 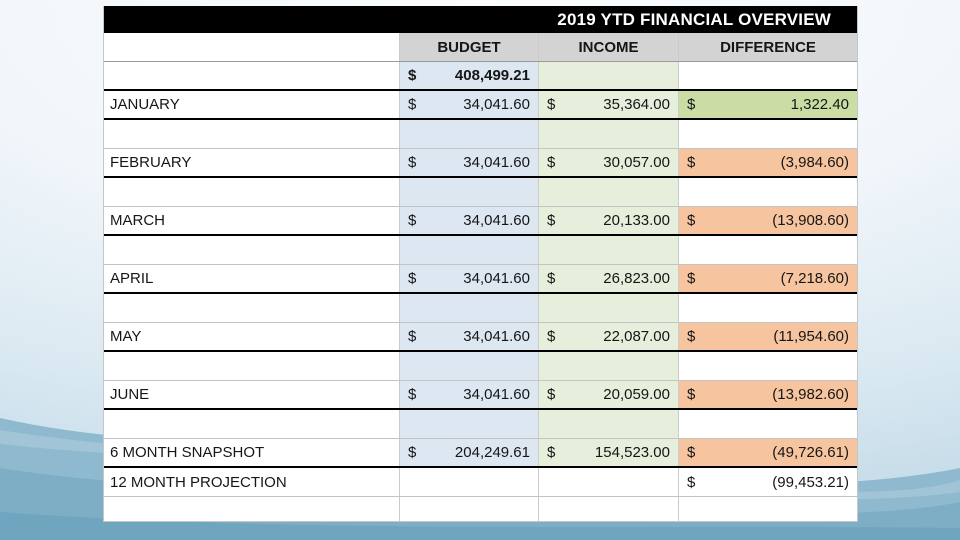 What do you see at coordinates (767, 162) in the screenshot?
I see `difference-cell: $ (3,984.60)` at bounding box center [767, 162].